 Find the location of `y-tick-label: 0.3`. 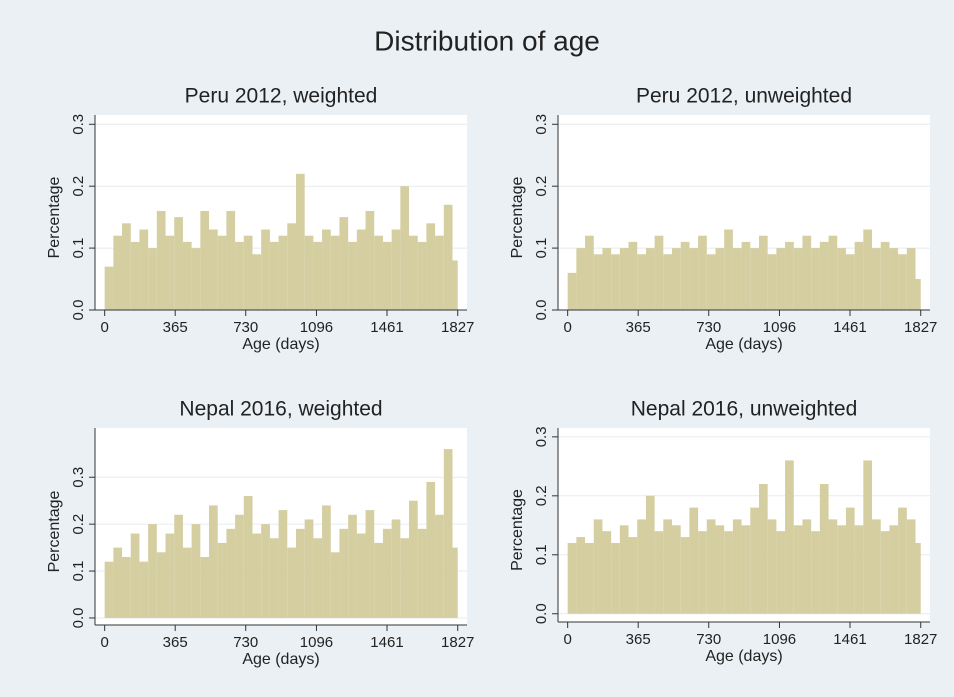

y-tick-label: 0.3 is located at coordinates (541, 436).